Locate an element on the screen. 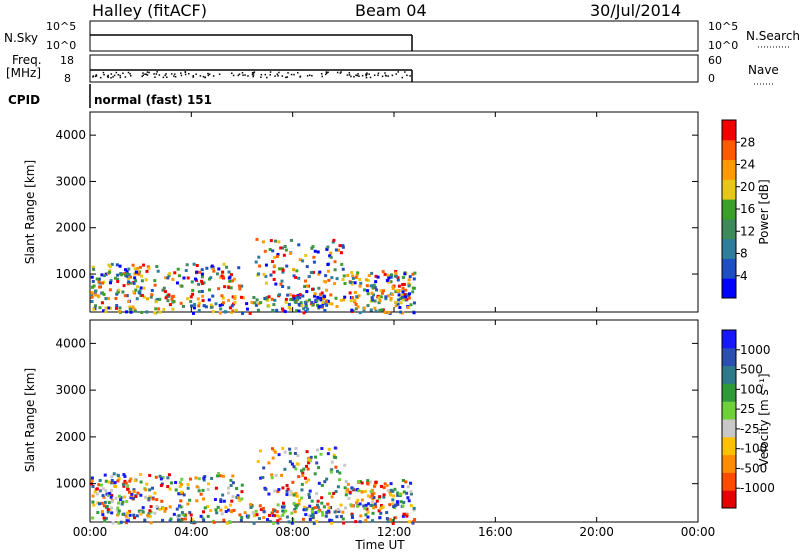 The image size is (800, 558). velocity-colorbar-label: Velocity [m s⁻¹] is located at coordinates (764, 419).